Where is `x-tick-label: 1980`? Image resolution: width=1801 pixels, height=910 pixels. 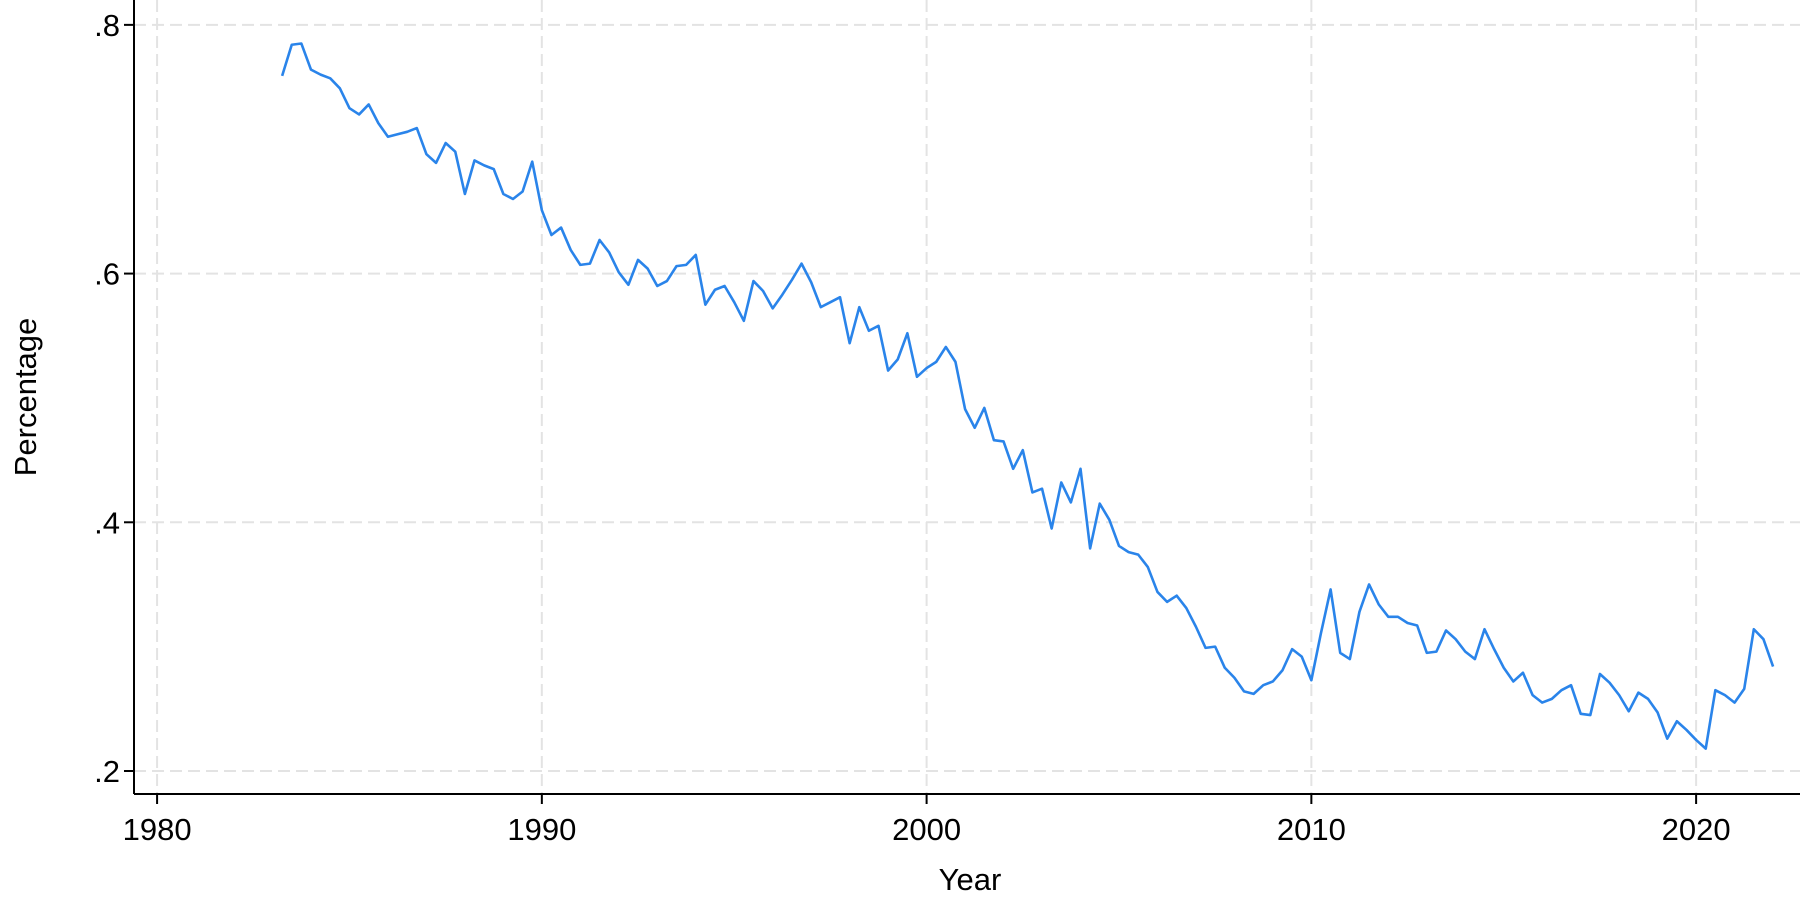 x-tick-label: 1980 is located at coordinates (157, 829).